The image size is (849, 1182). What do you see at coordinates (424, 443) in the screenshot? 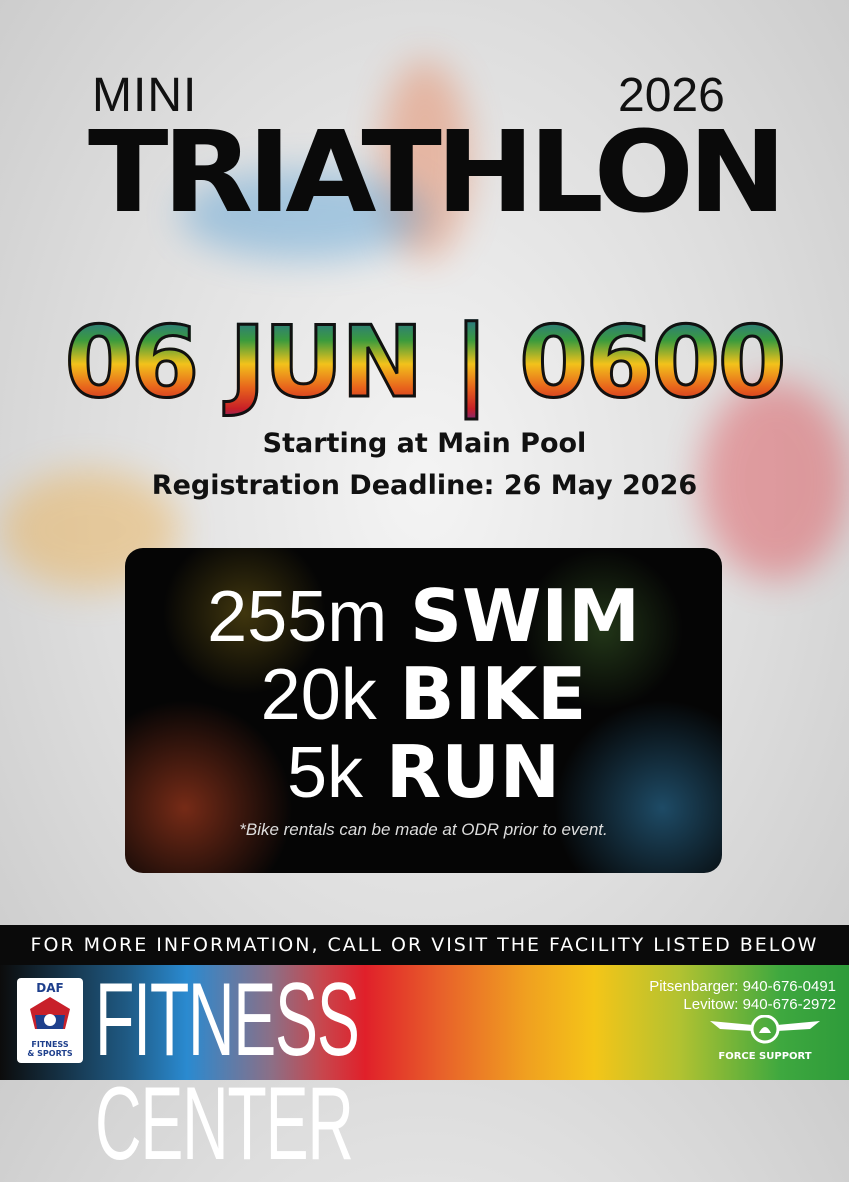
I see `event-location: Starting at Main Pool` at bounding box center [424, 443].